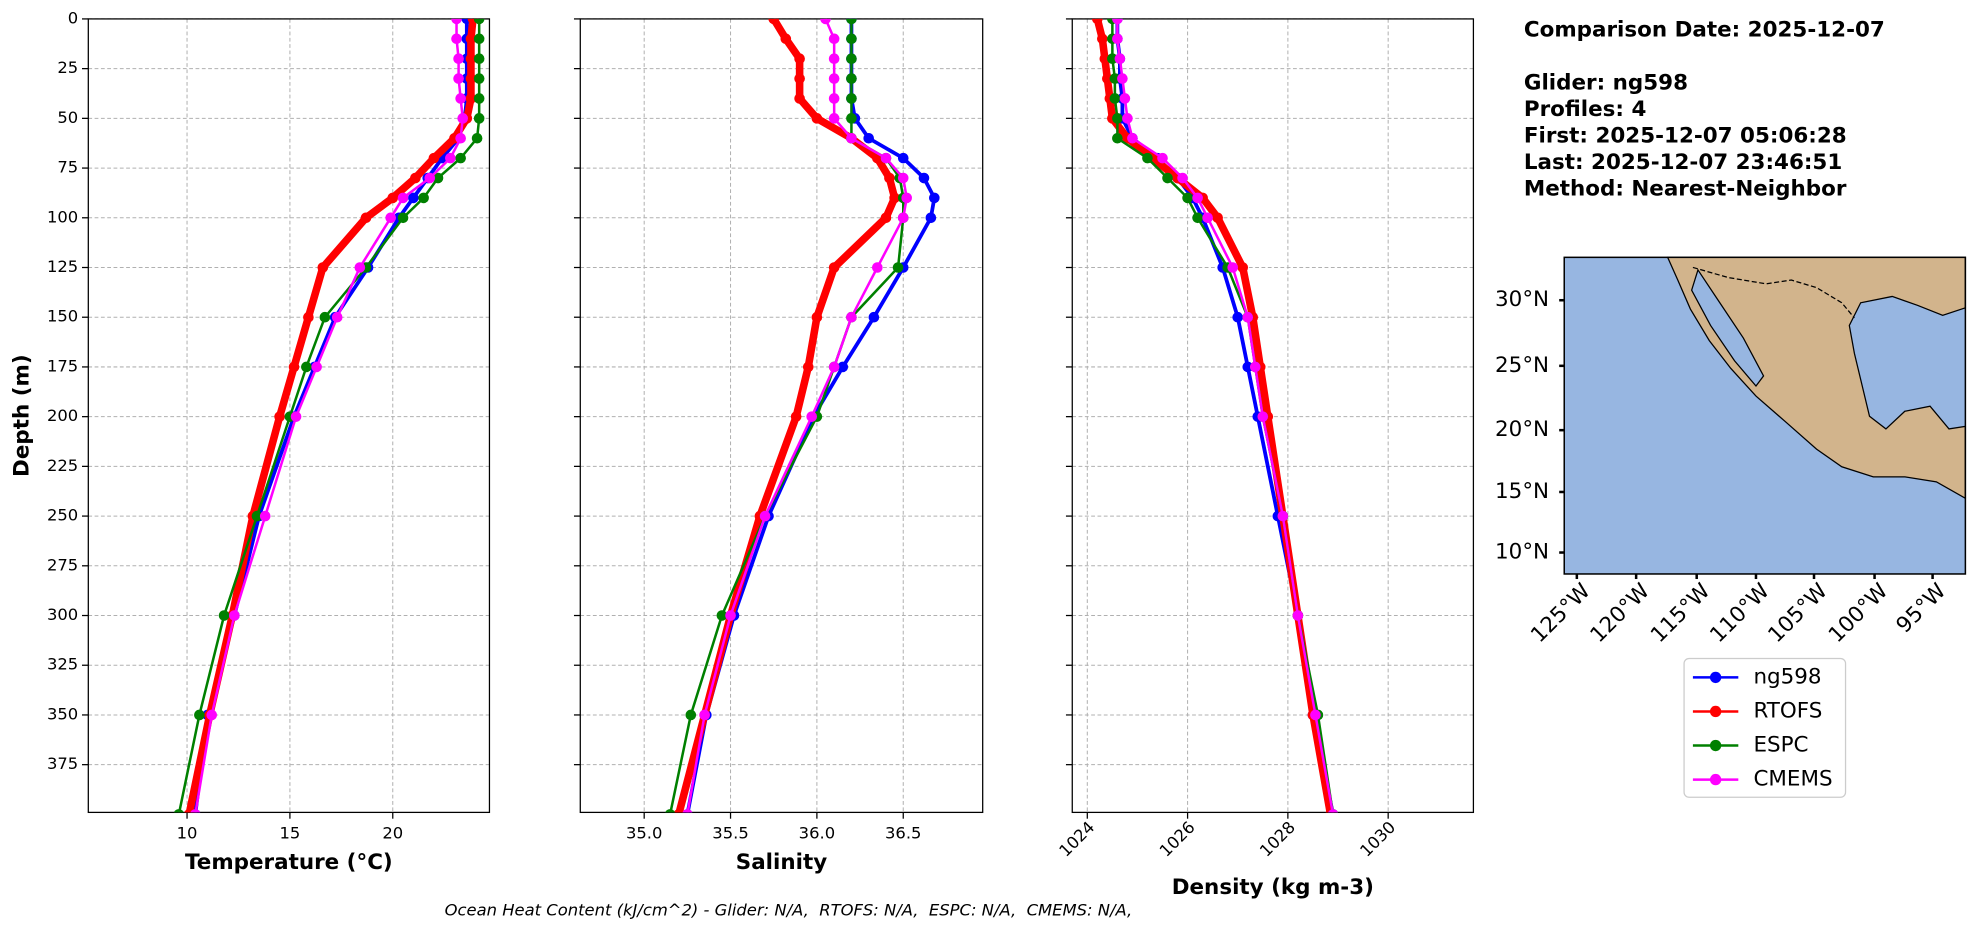 Image resolution: width=1978 pixels, height=934 pixels. What do you see at coordinates (1522, 491) in the screenshot?
I see `map-lat-label: 15°N` at bounding box center [1522, 491].